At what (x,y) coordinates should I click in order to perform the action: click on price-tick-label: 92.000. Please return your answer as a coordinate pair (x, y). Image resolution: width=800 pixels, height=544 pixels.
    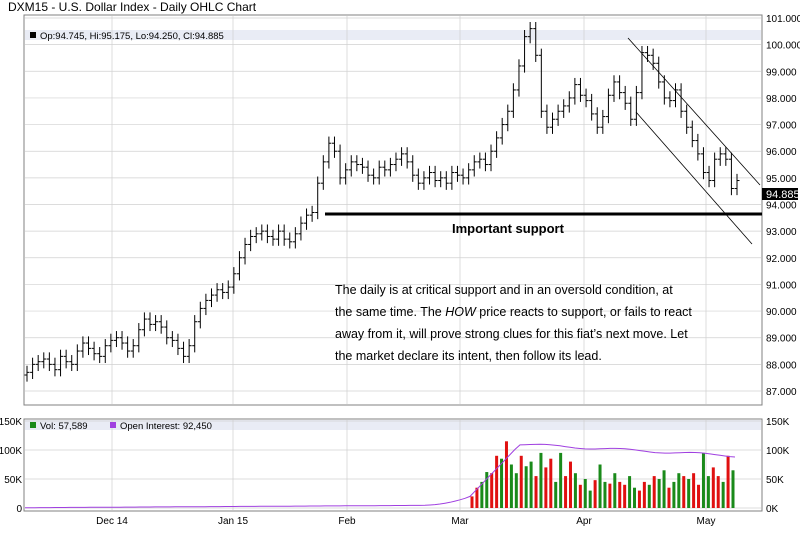
    Looking at the image, I should click on (781, 259).